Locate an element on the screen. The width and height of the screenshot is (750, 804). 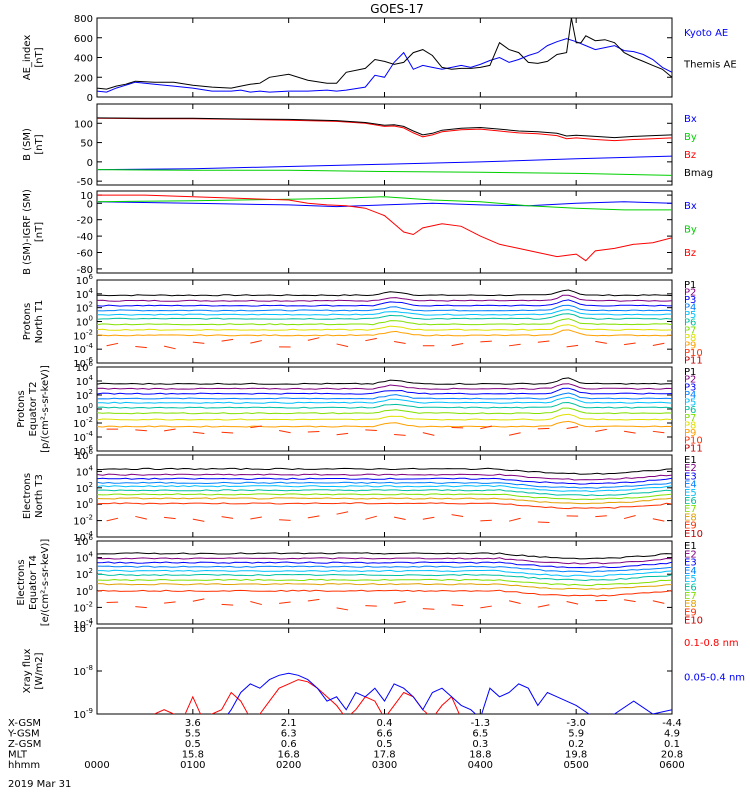
y-axis-label: Xray flux is located at coordinates (27, 671).